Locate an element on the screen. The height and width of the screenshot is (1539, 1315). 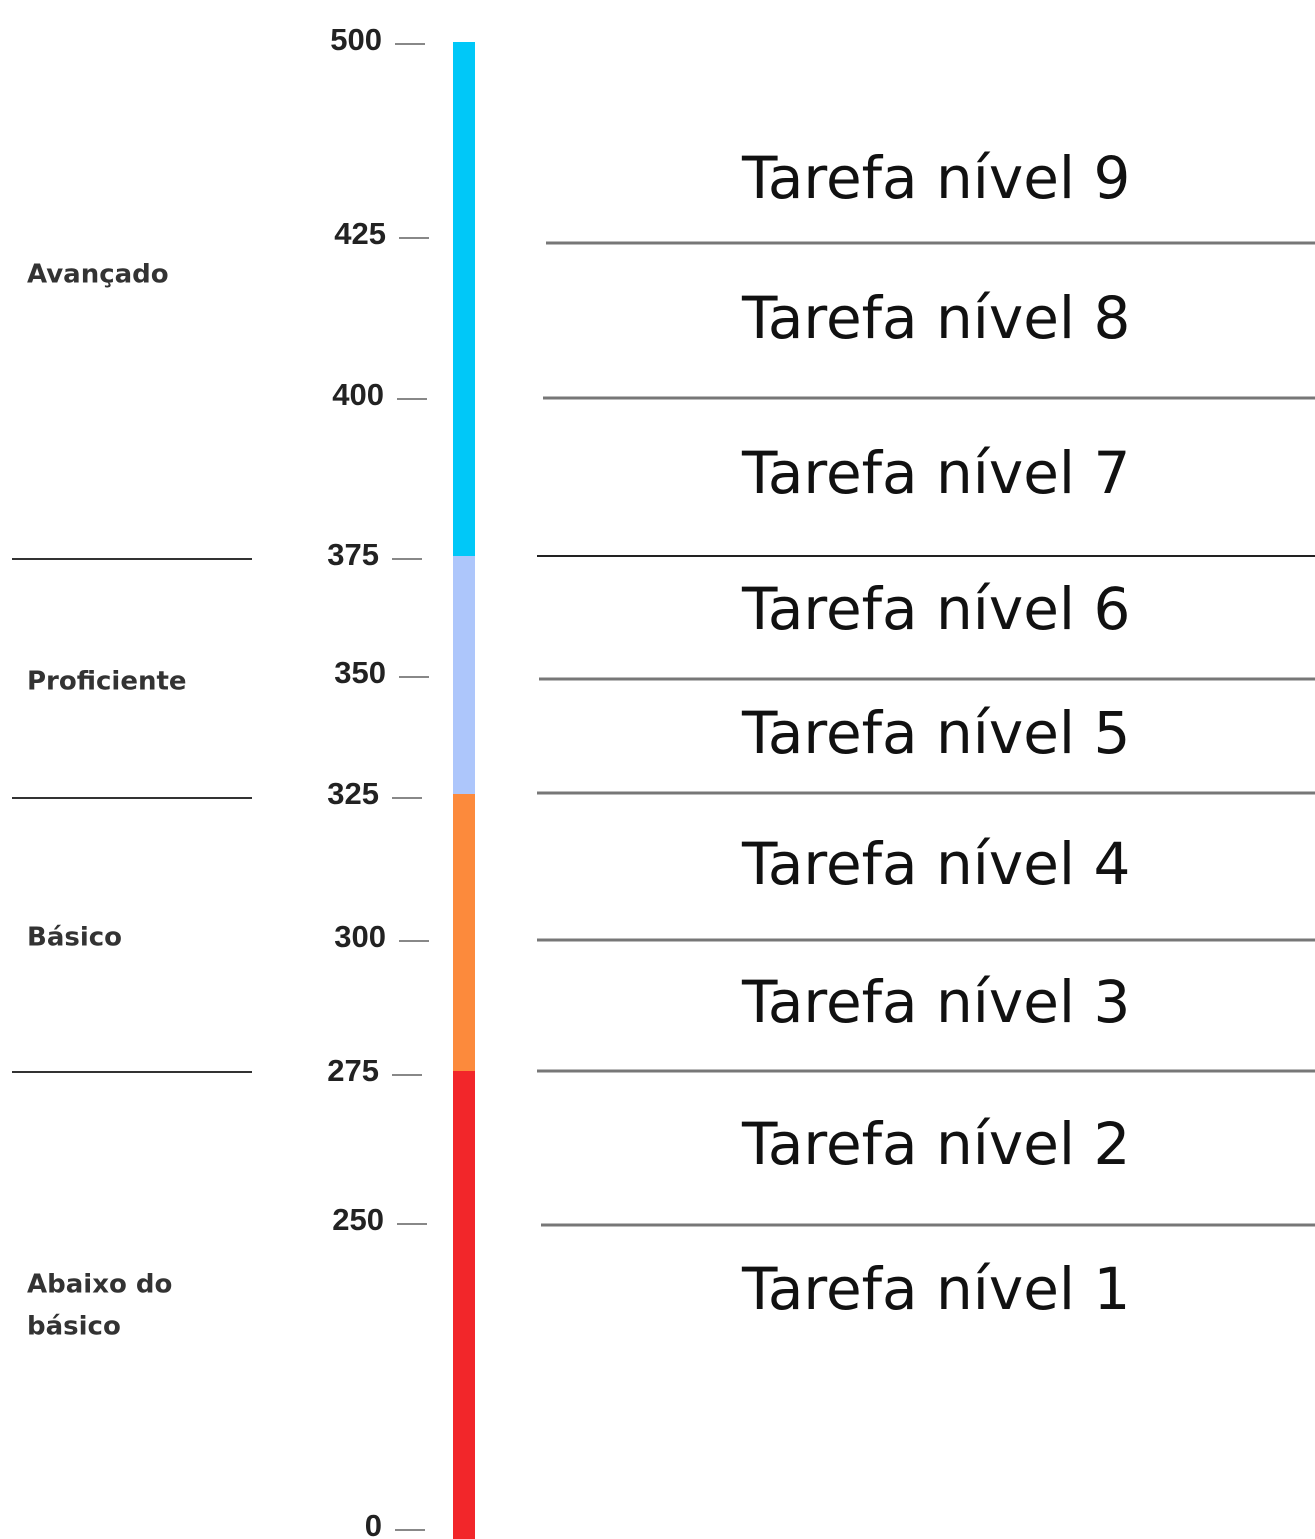
task-label: Tarefa nível 8 is located at coordinates (935, 318).